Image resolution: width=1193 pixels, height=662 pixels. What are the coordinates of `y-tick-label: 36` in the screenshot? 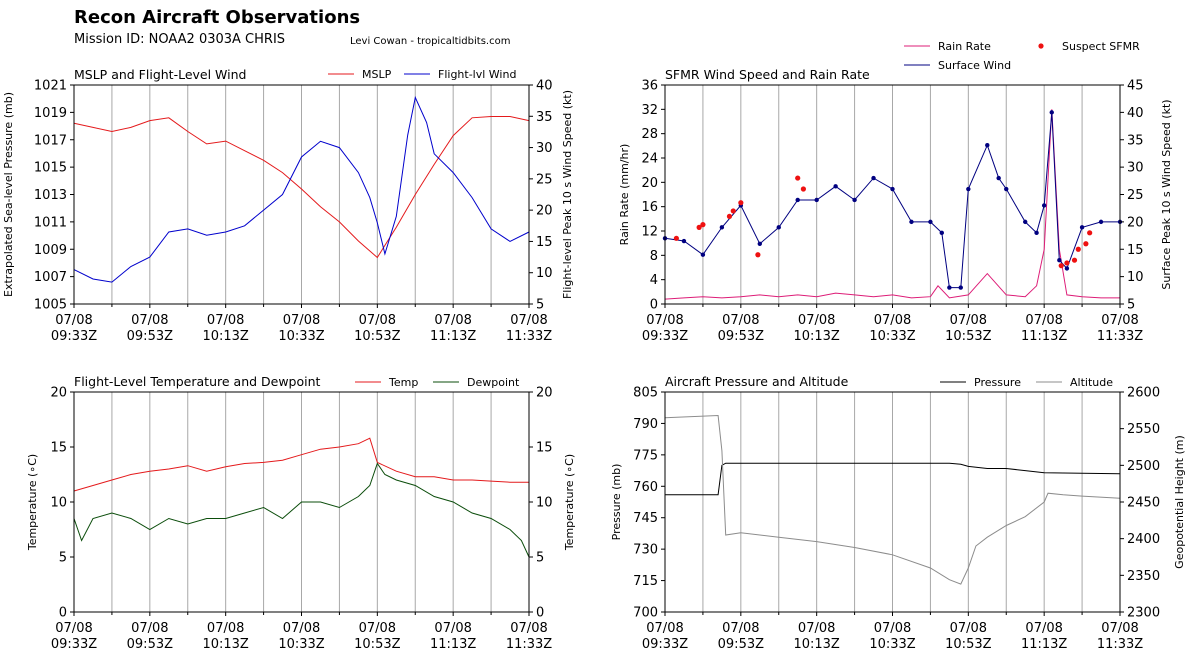 It's located at (649, 86).